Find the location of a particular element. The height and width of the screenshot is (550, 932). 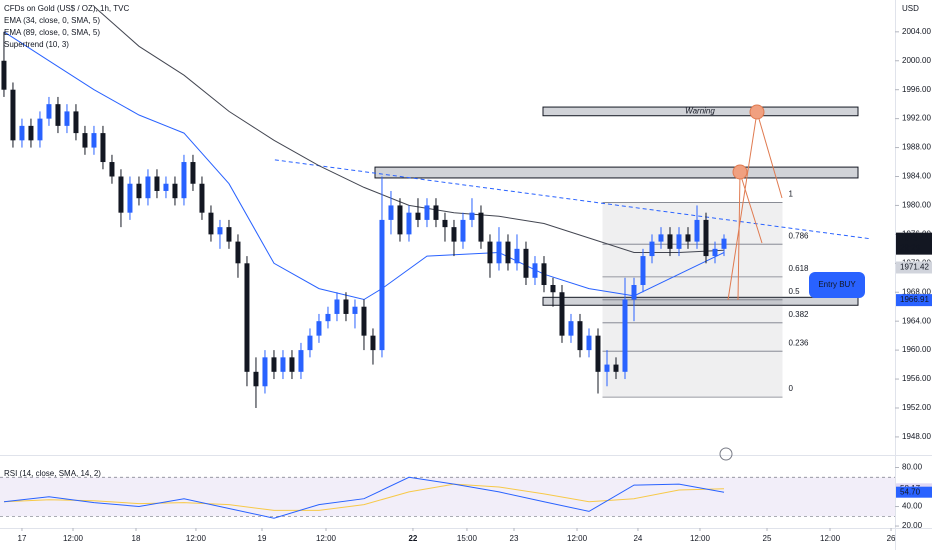

rsi-tag-label: 54.70 is located at coordinates (910, 491).